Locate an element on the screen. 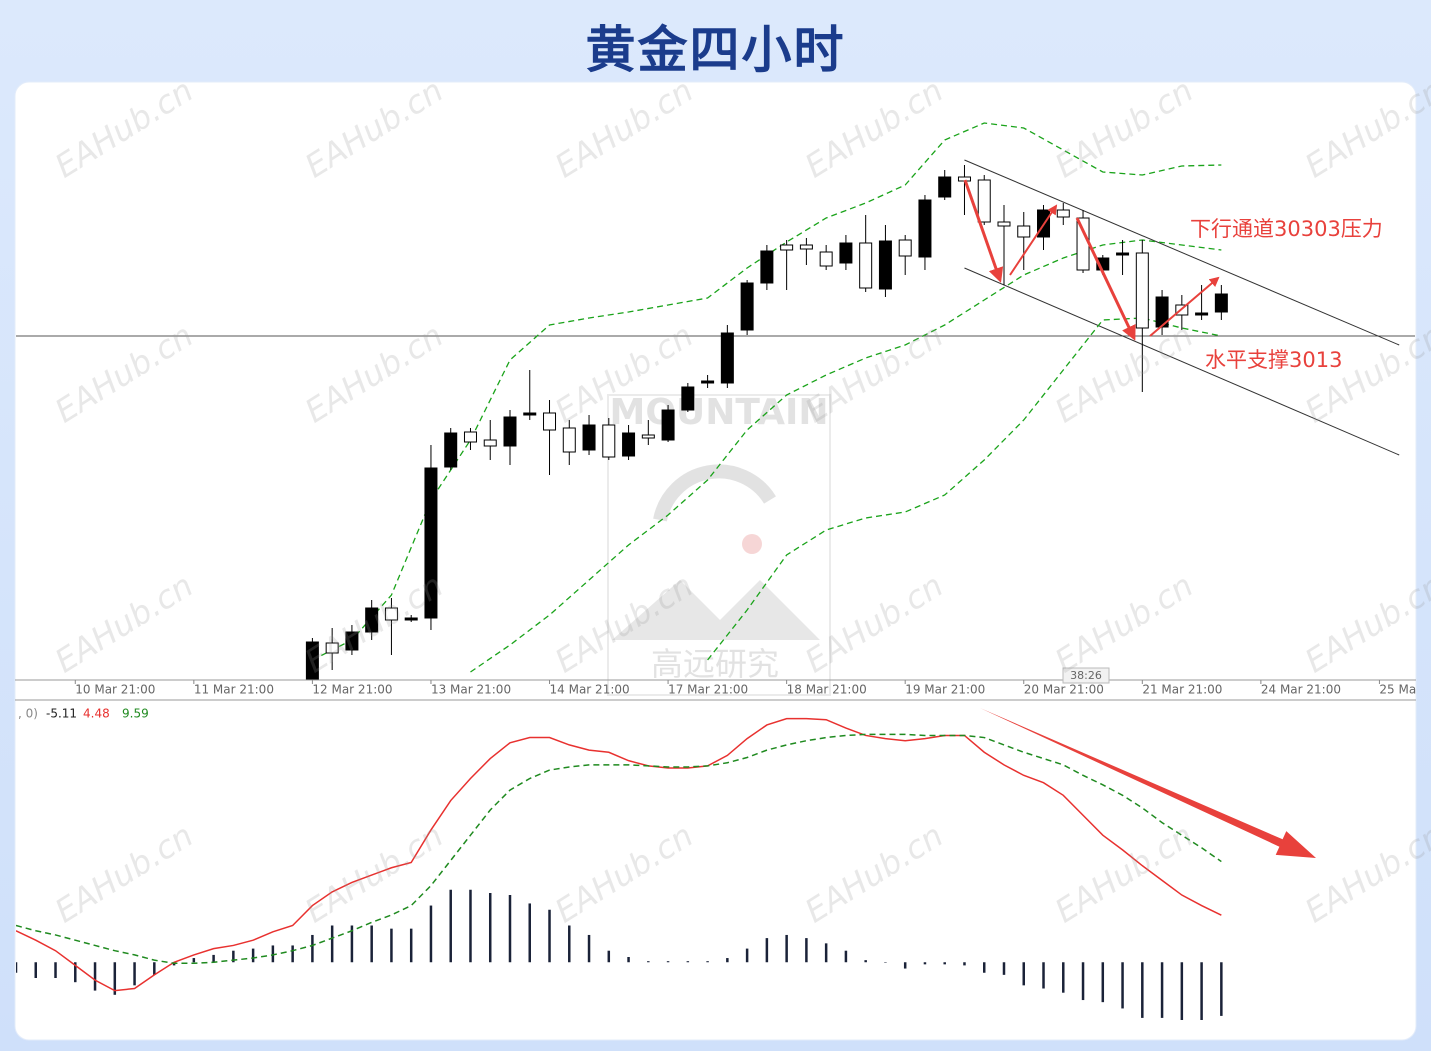 Image resolution: width=1431 pixels, height=1051 pixels. logo-dot is located at coordinates (752, 544).